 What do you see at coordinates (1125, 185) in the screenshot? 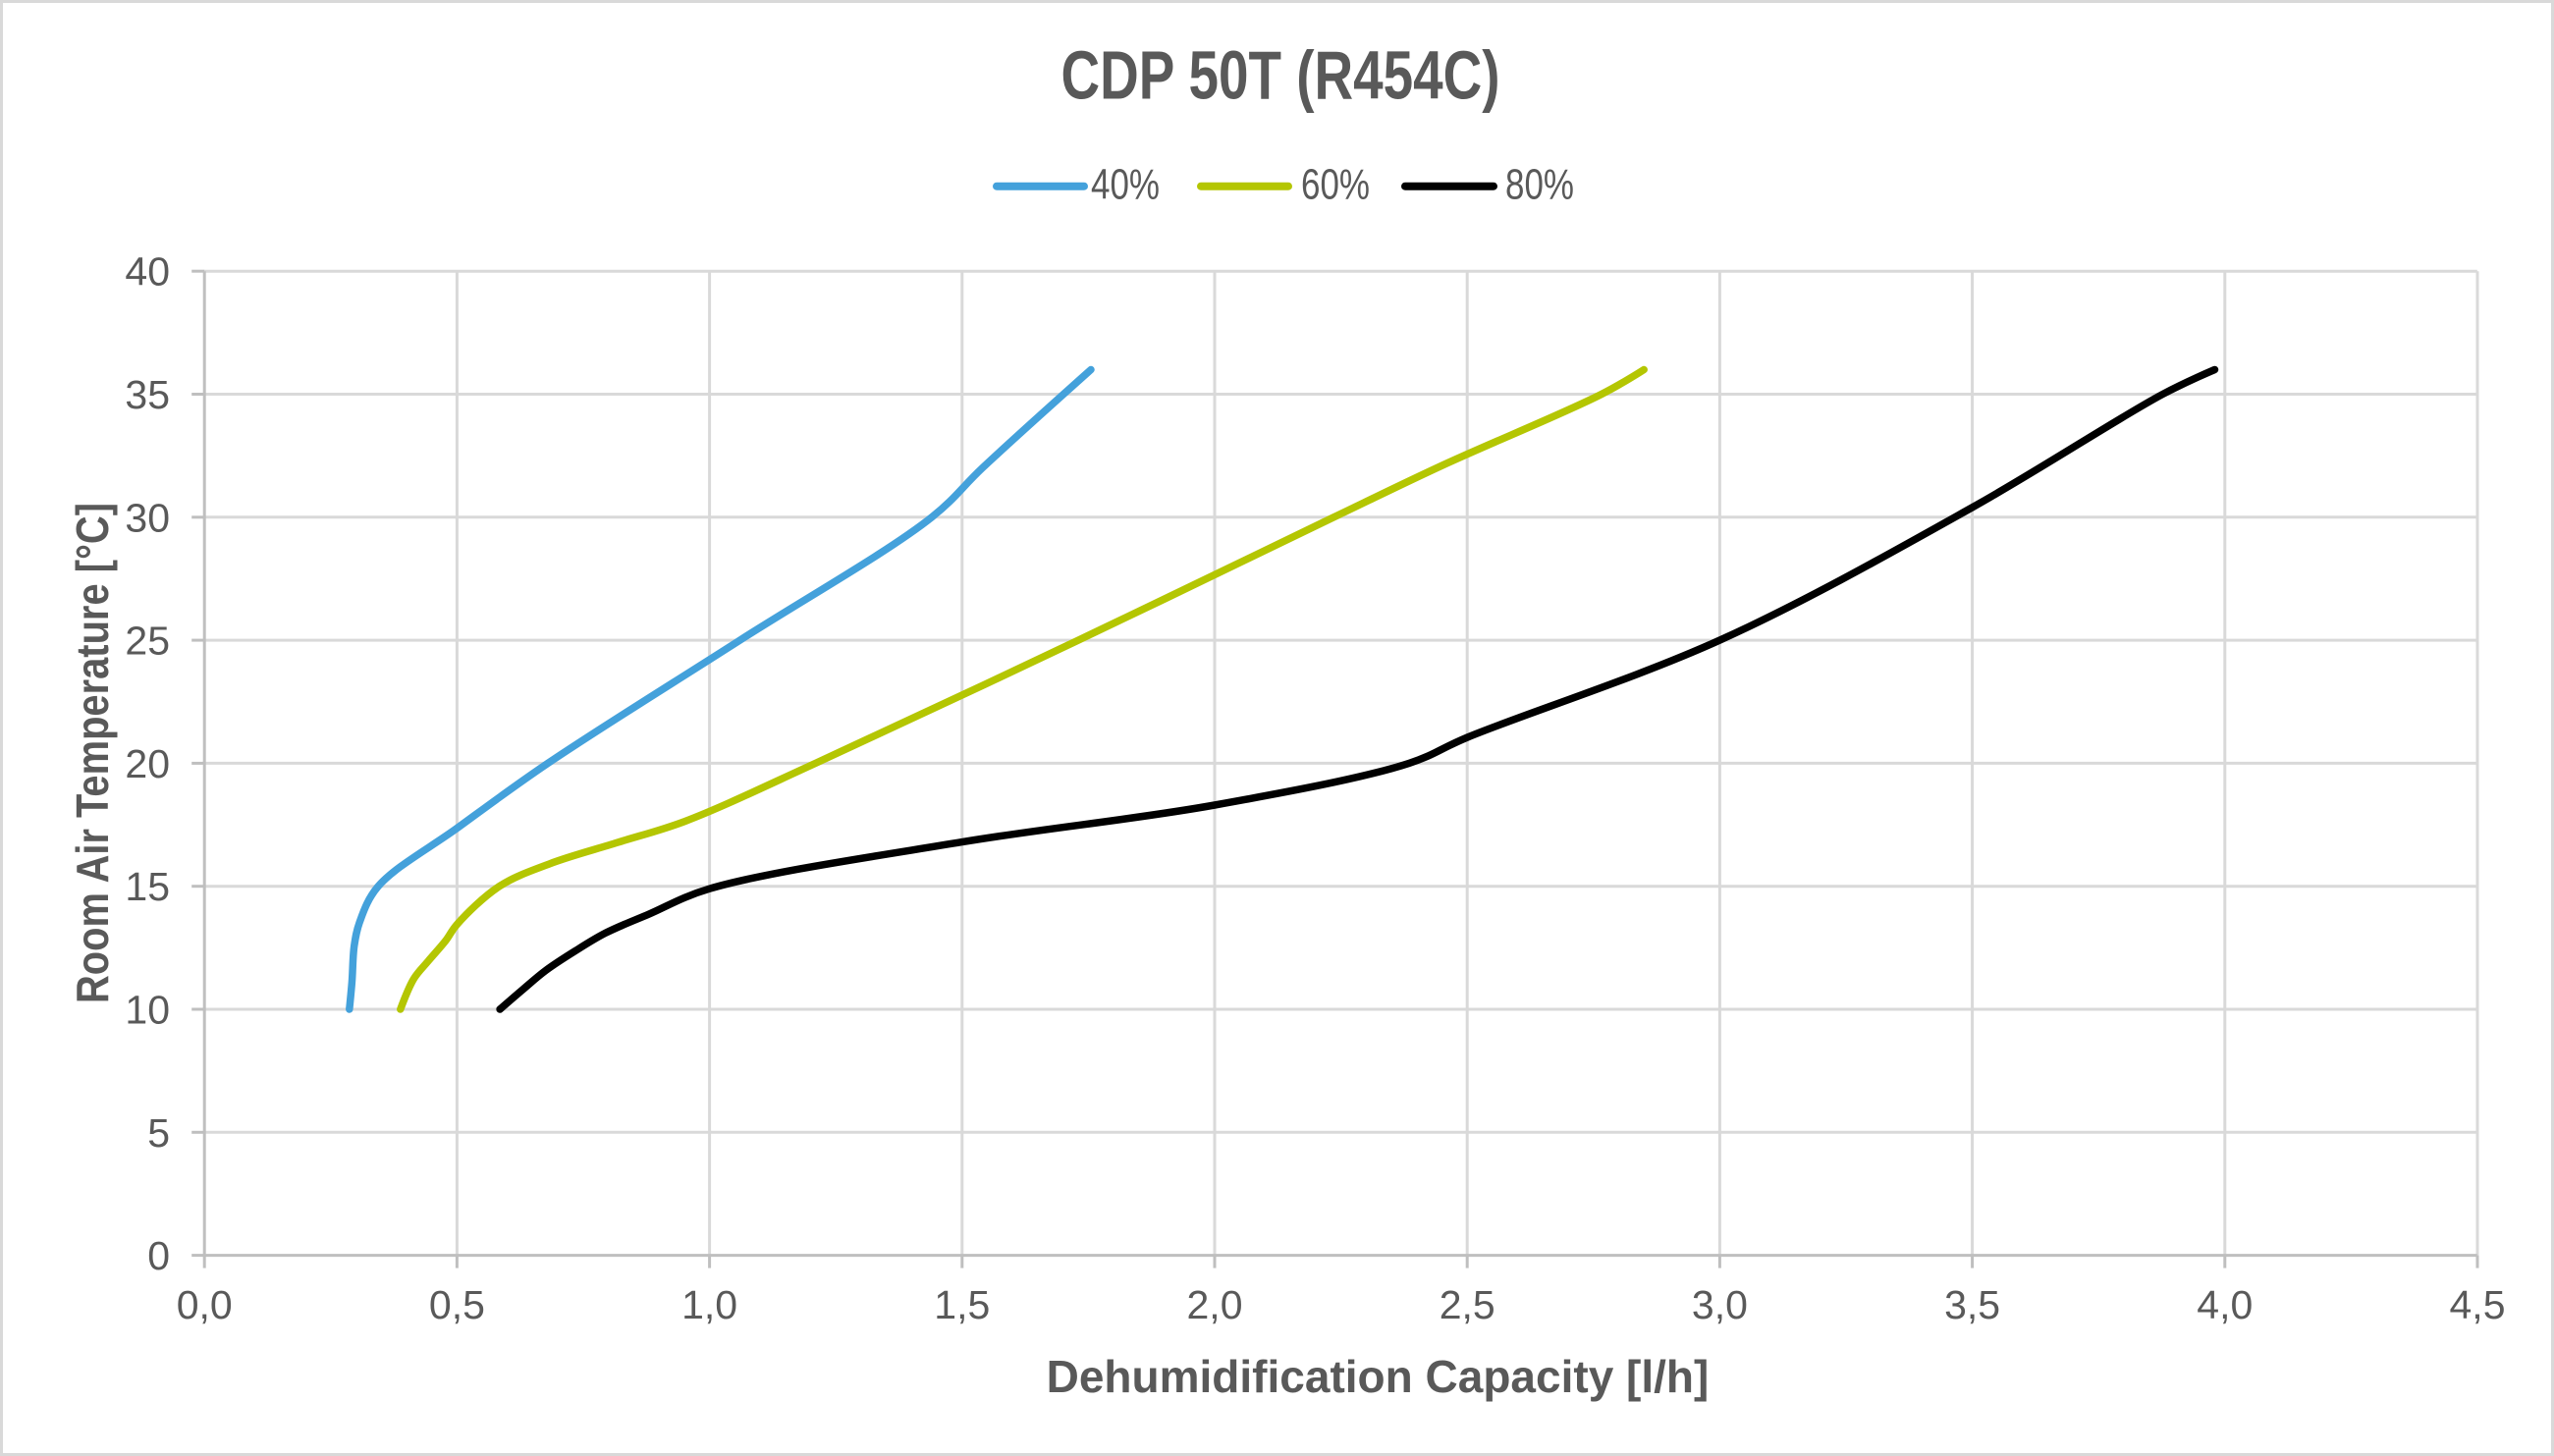
I see `svg-text: 40%` at bounding box center [1125, 185].